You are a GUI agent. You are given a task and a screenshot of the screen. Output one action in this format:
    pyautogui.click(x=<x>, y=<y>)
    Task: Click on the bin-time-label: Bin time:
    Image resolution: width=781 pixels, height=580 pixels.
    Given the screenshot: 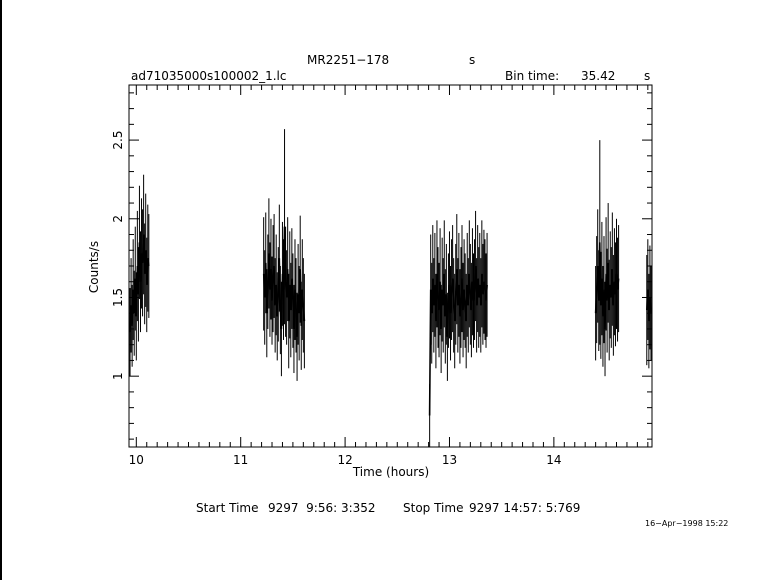 What is the action you would take?
    pyautogui.click(x=532, y=76)
    